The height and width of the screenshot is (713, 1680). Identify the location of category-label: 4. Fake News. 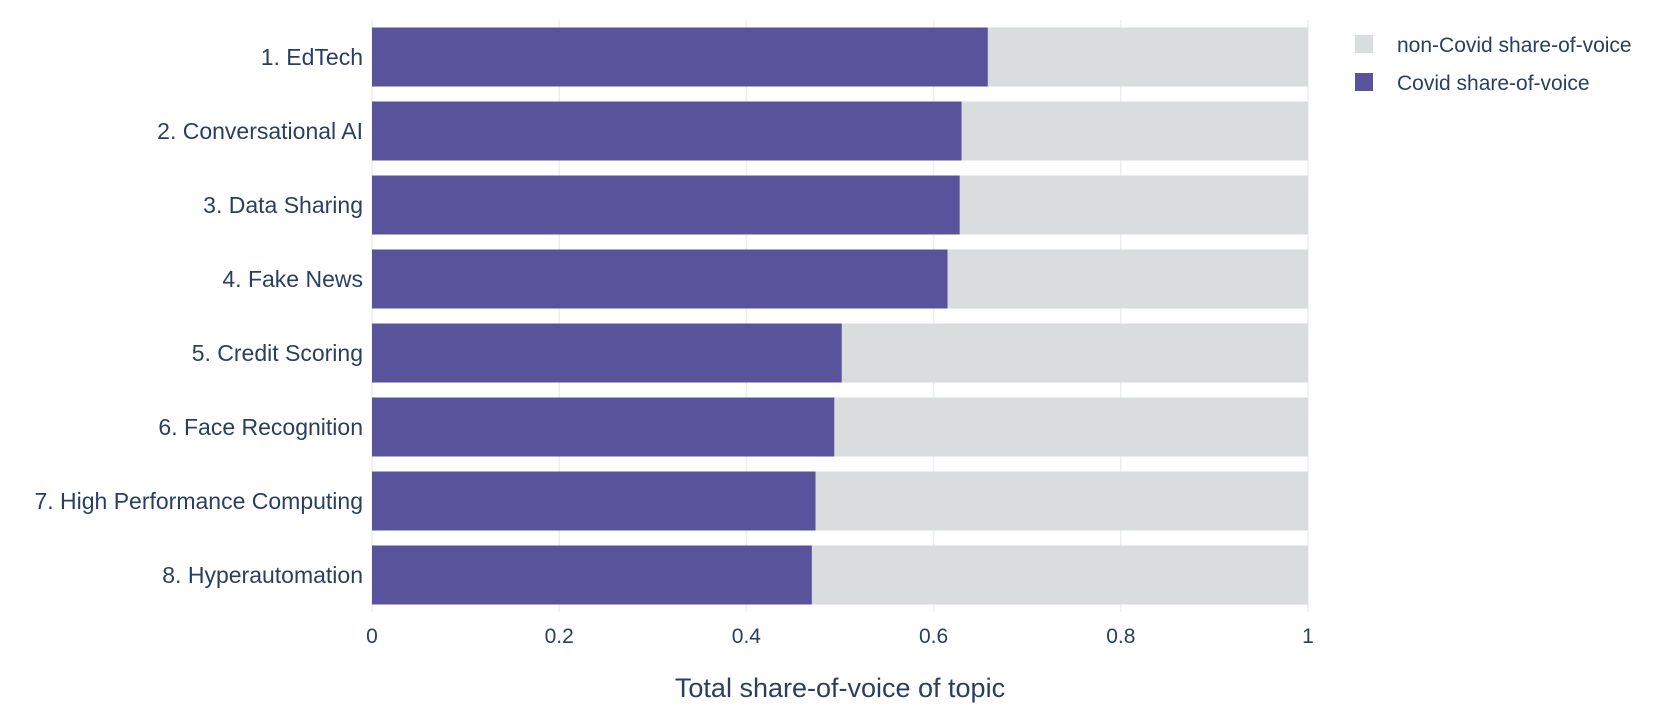
(292, 279).